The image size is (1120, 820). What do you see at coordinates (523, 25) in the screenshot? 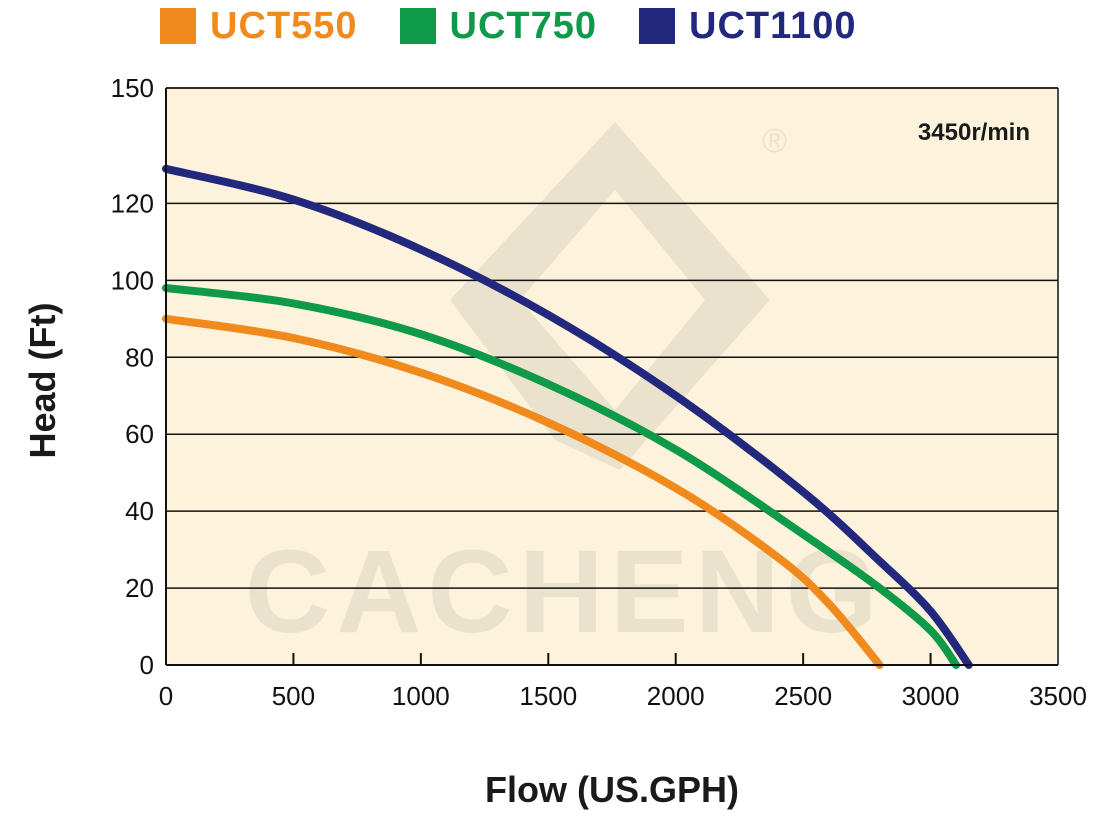
I see `legend-label-uct750: UCT750` at bounding box center [523, 25].